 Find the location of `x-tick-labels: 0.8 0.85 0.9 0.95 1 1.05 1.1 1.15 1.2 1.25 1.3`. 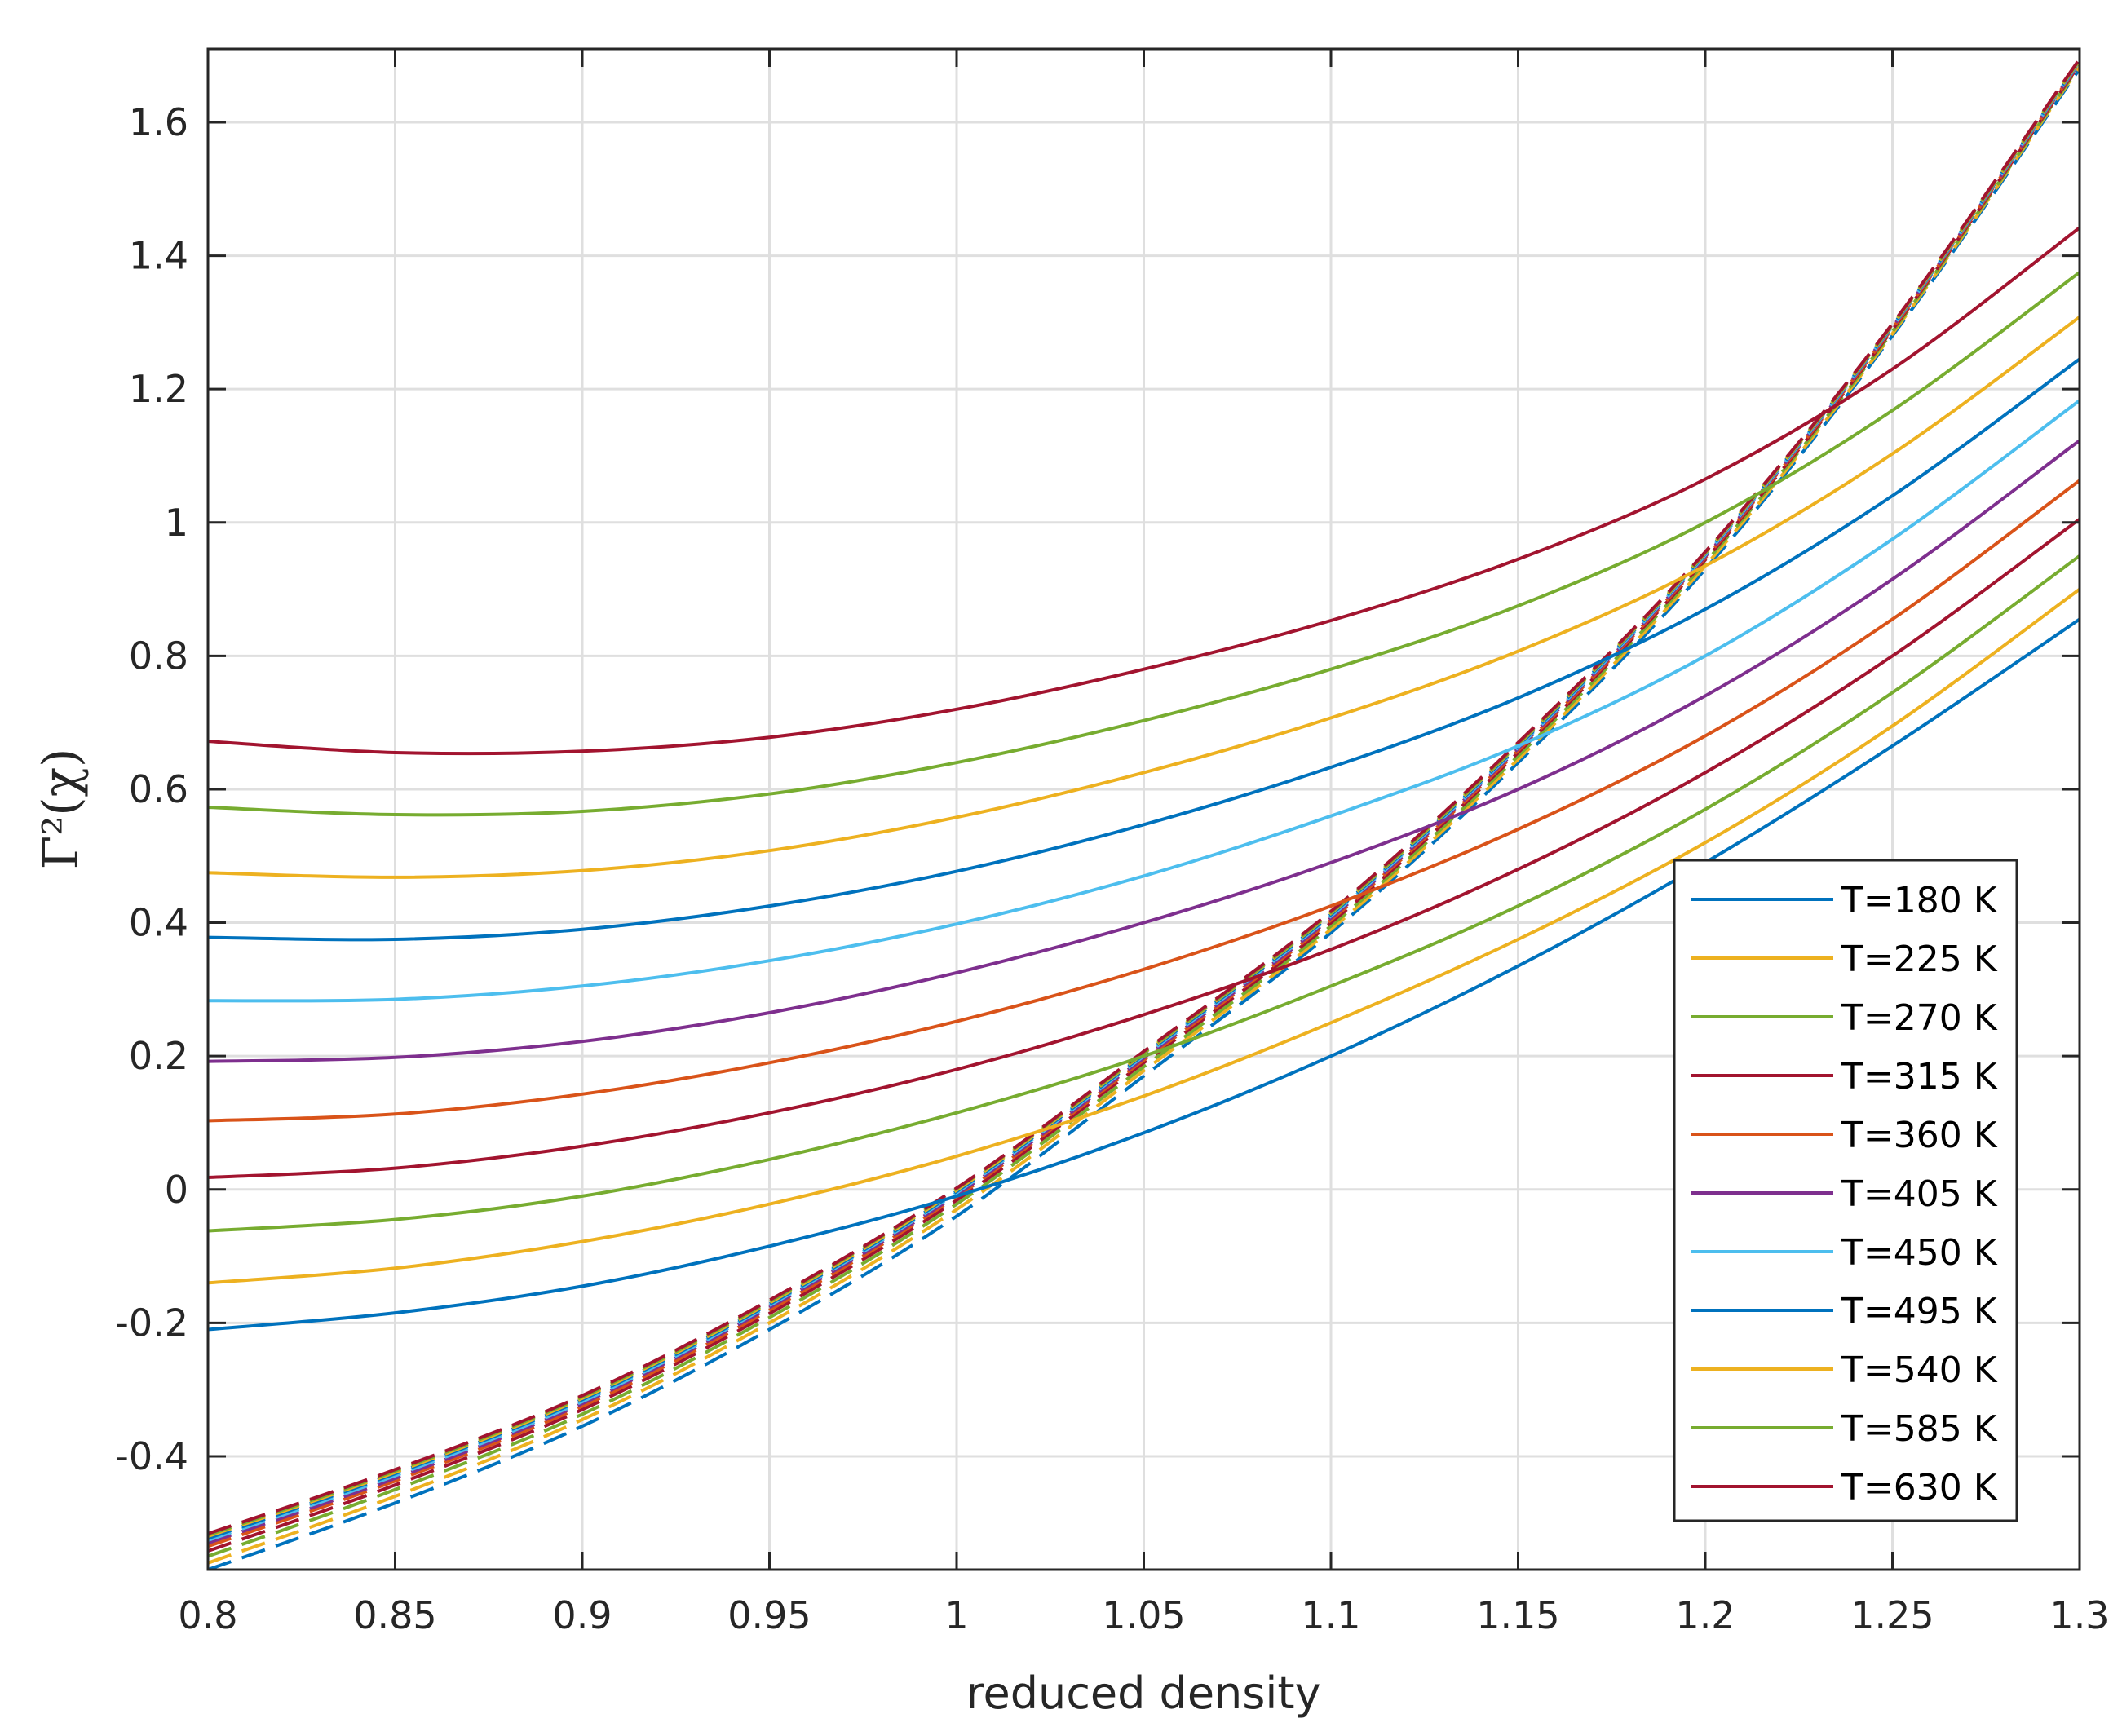

x-tick-labels: 0.8 0.85 0.9 0.95 1 1.05 1.1 1.15 1.2 1.25 1.3 is located at coordinates (1143, 1615).